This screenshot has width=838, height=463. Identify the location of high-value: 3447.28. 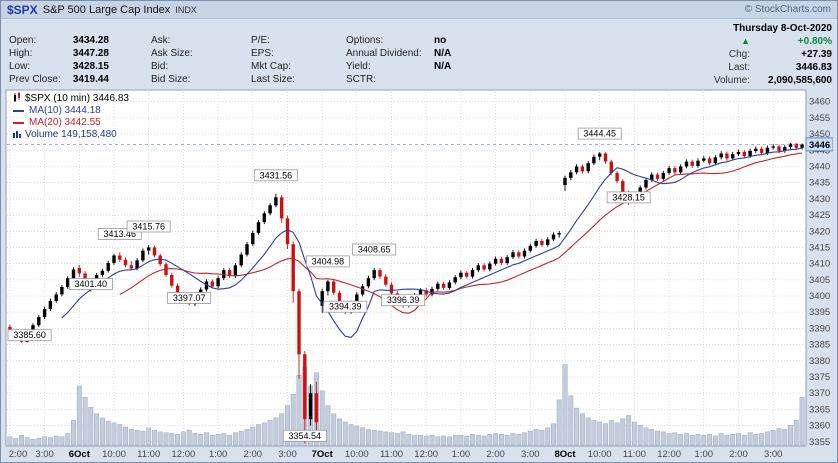
(90, 53).